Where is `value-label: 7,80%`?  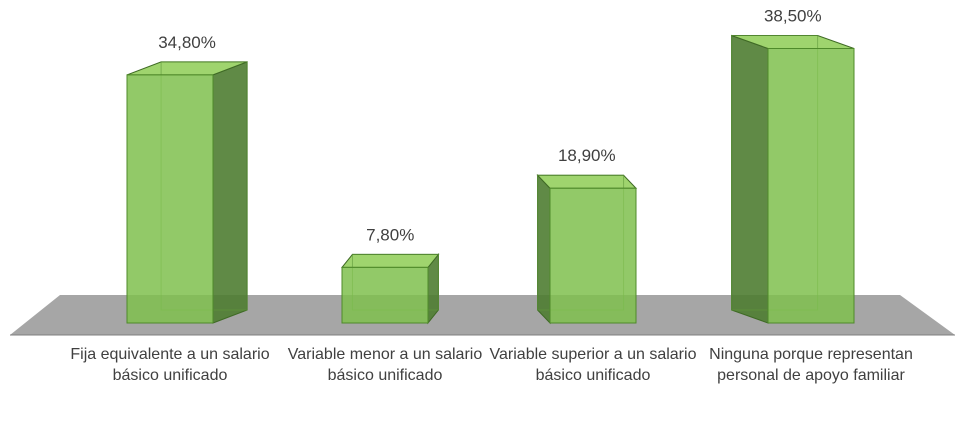
value-label: 7,80% is located at coordinates (390, 234).